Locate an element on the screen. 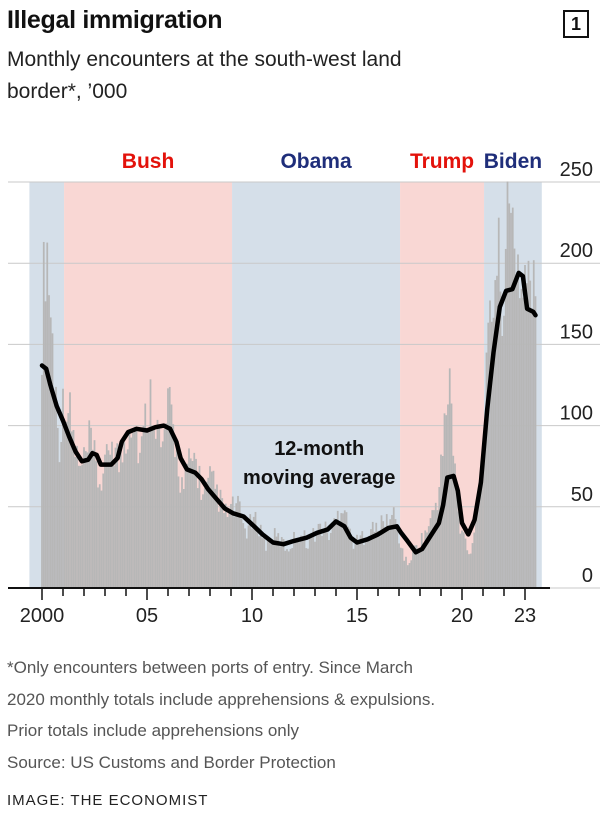 The width and height of the screenshot is (606, 816). y-tick-label: 50 is located at coordinates (582, 495).